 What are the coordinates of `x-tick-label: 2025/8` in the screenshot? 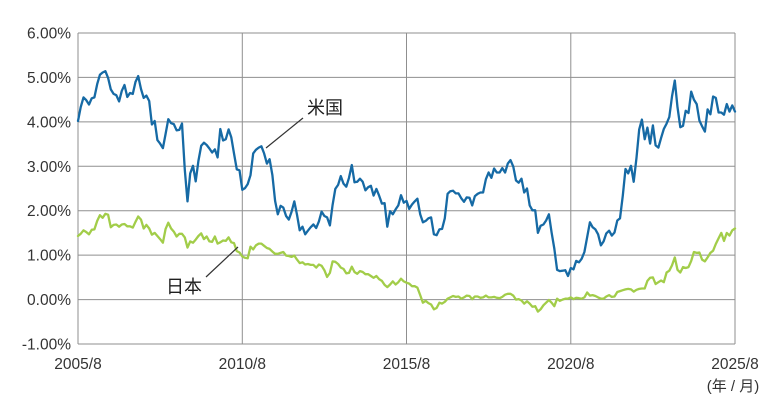 It's located at (734, 364).